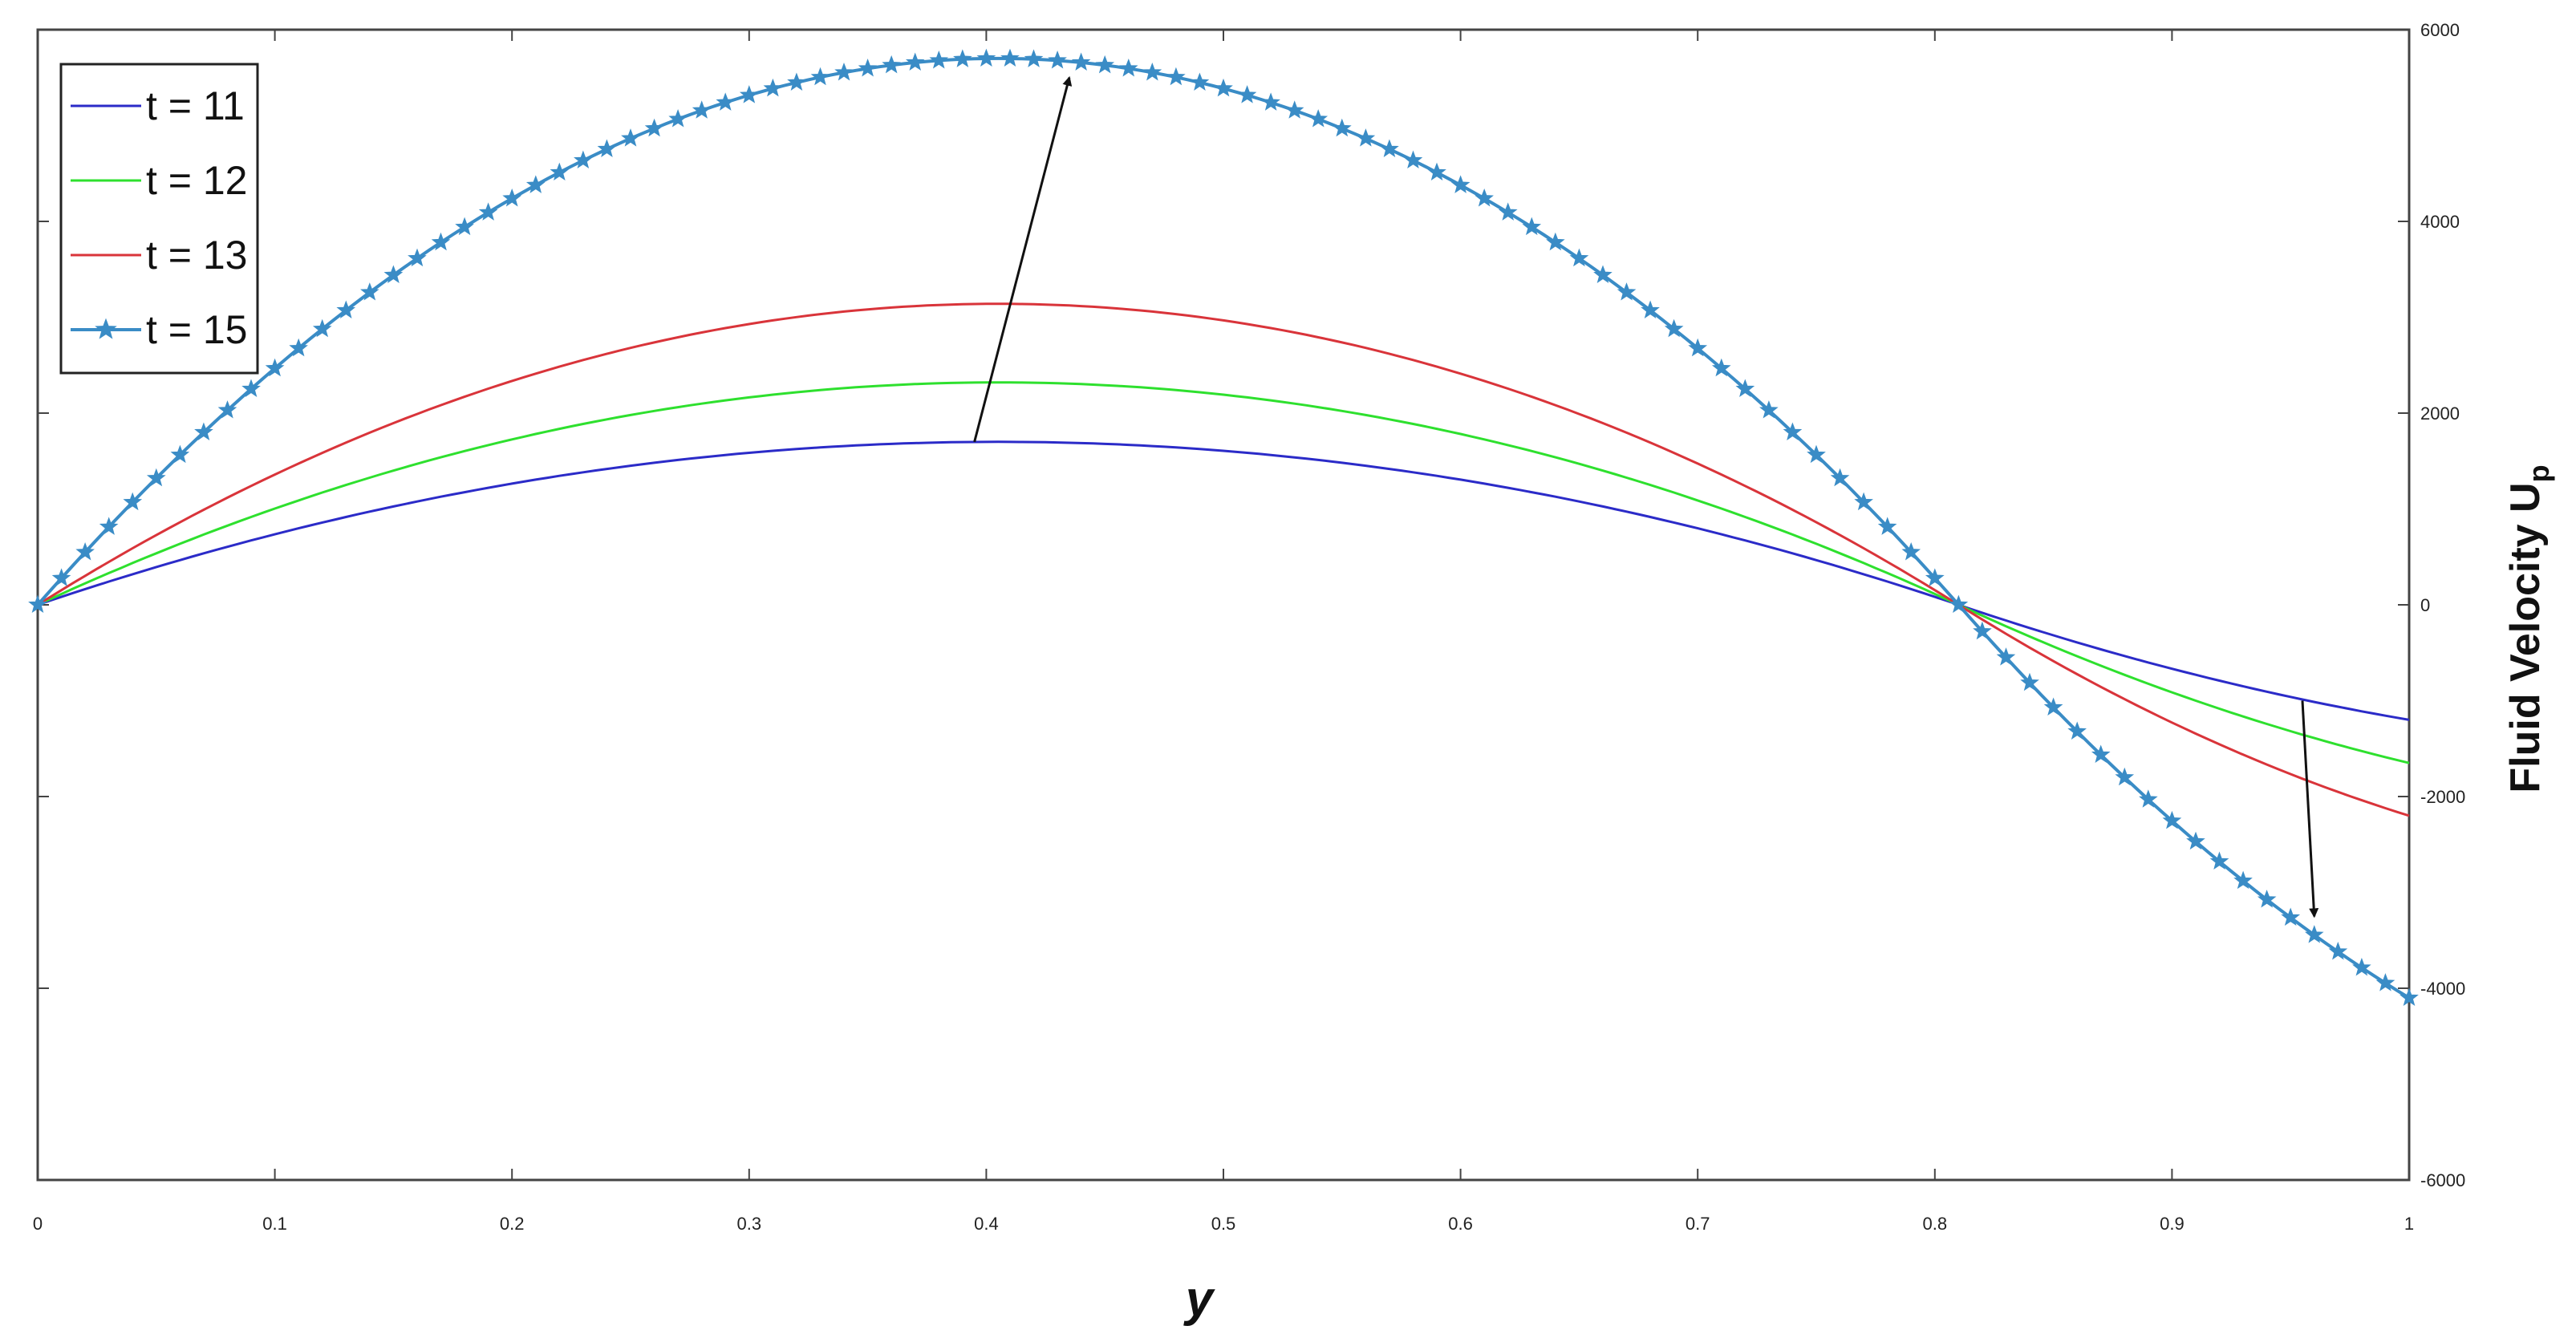 The image size is (2576, 1342). Describe the element at coordinates (512, 1224) in the screenshot. I see `x-tick-label: 0.2` at that location.